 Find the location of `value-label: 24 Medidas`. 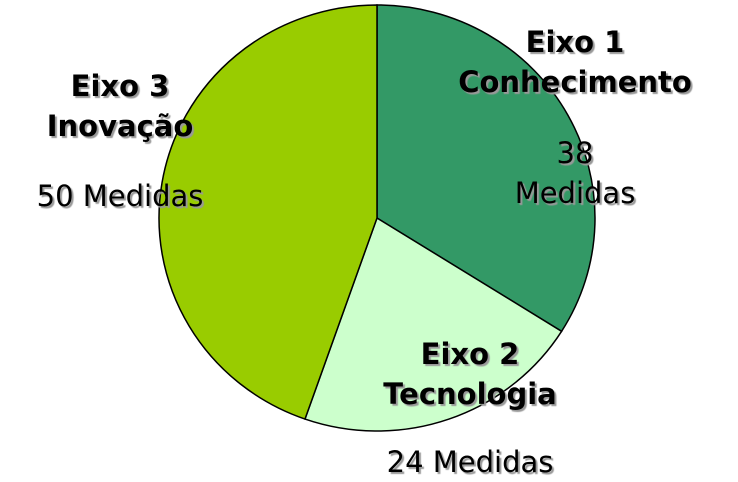

value-label: 24 Medidas is located at coordinates (470, 462).